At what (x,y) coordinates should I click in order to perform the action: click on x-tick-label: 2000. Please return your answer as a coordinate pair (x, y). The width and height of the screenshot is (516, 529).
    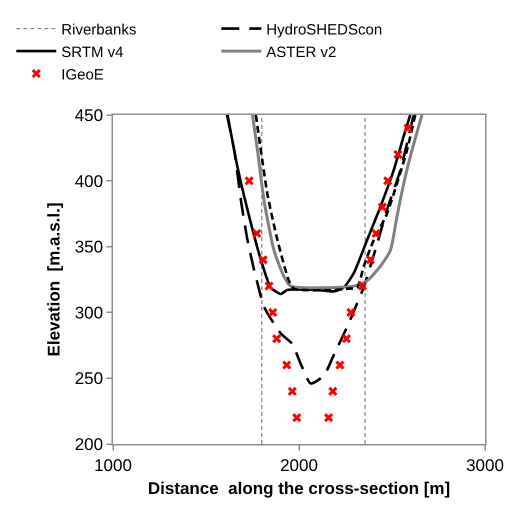
    Looking at the image, I should click on (299, 465).